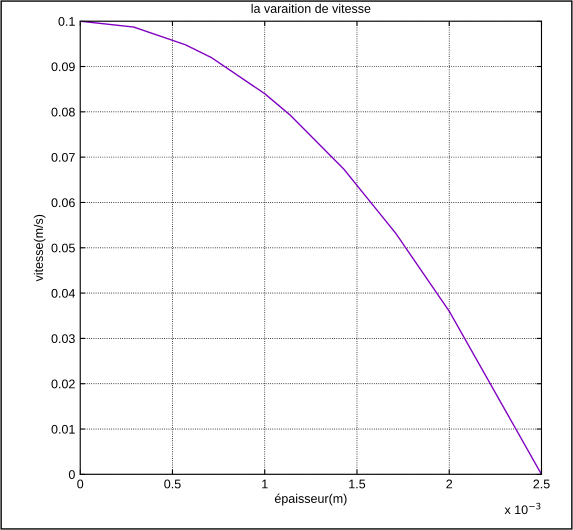 The image size is (573, 530). What do you see at coordinates (71, 474) in the screenshot?
I see `y-tick-label: 0` at bounding box center [71, 474].